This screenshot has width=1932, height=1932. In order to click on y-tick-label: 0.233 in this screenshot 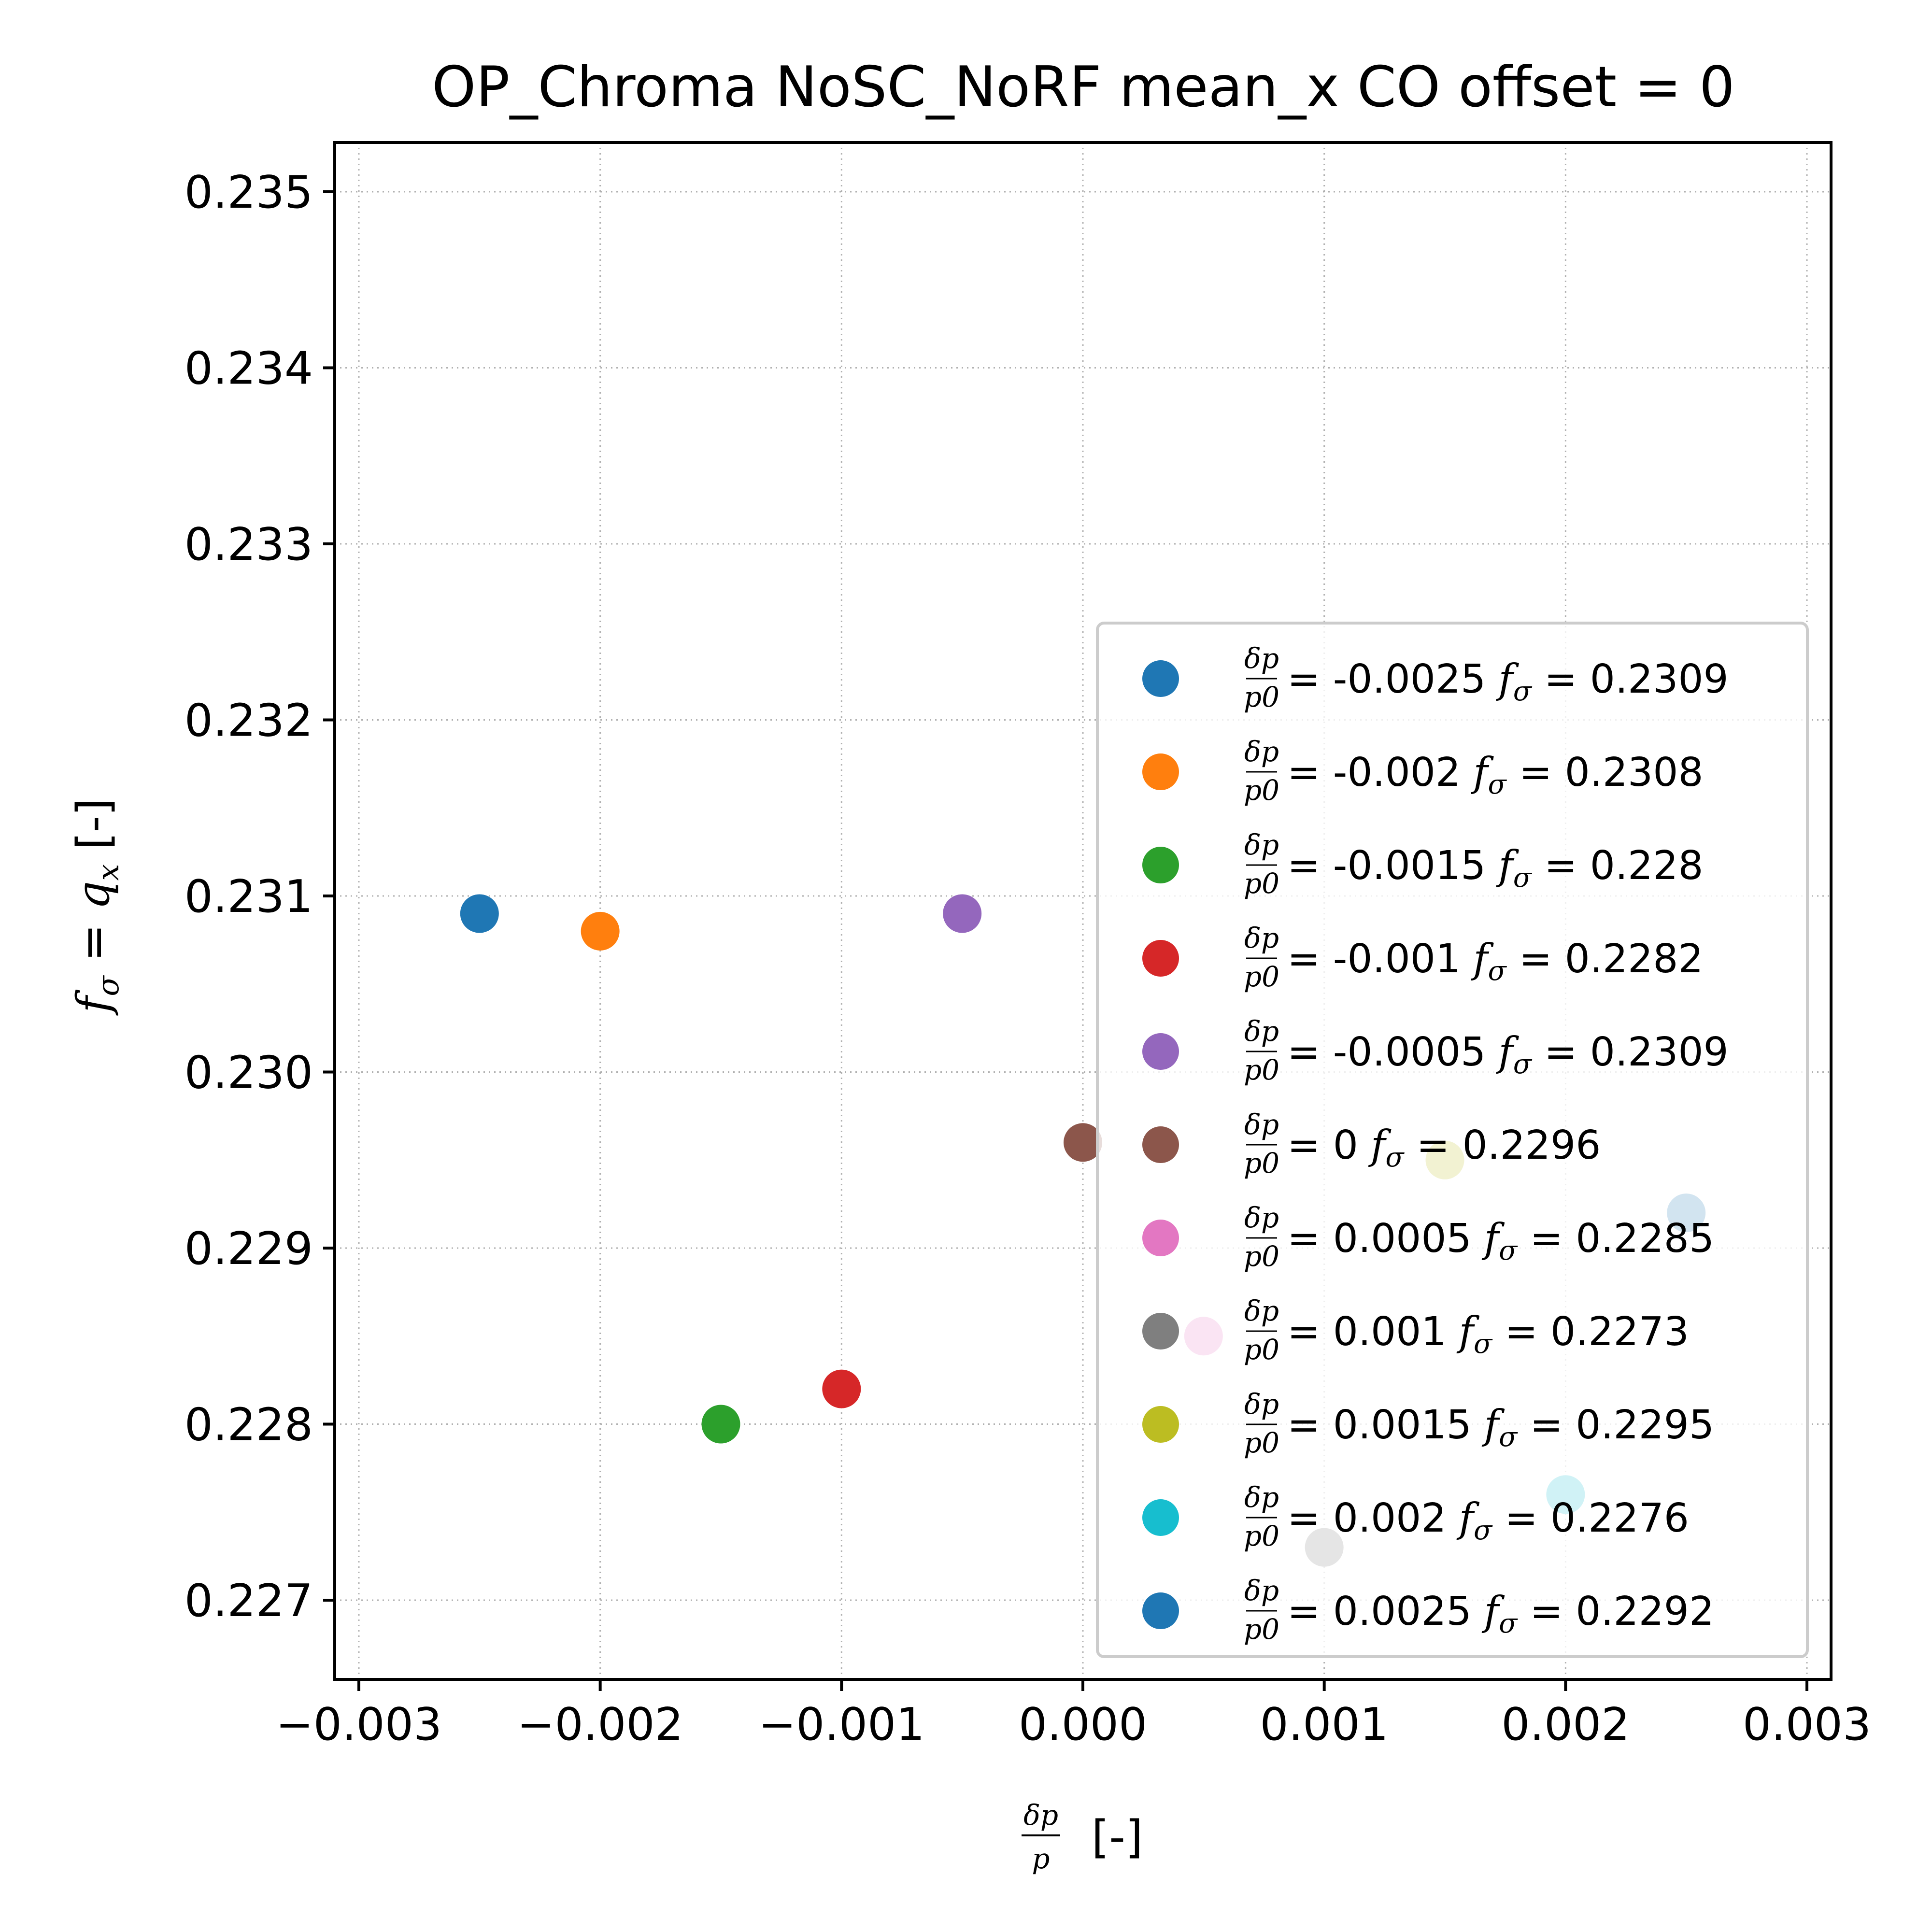, I will do `click(249, 544)`.